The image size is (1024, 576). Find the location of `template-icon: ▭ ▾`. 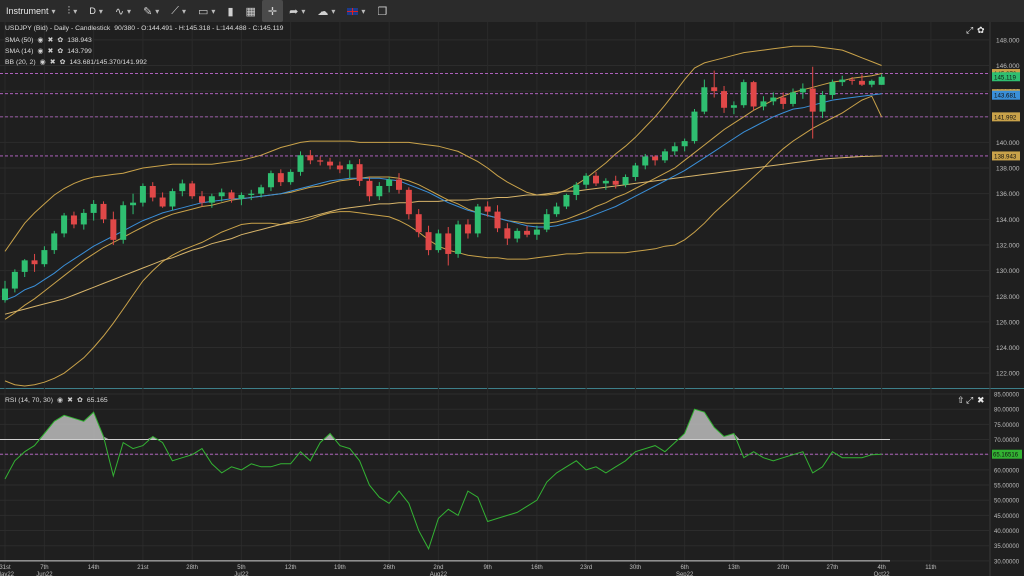

template-icon: ▭ ▾ is located at coordinates (207, 11).